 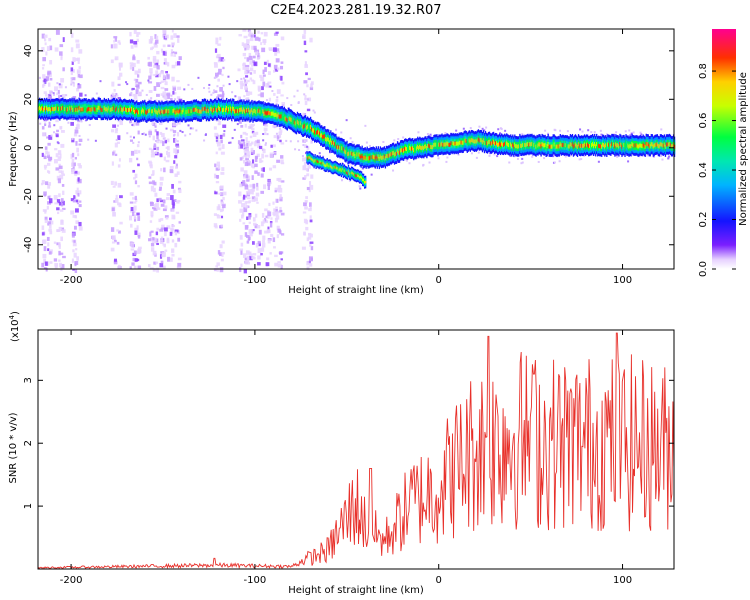 I want to click on colorbar-tick-label: 0.6, so click(x=703, y=121).